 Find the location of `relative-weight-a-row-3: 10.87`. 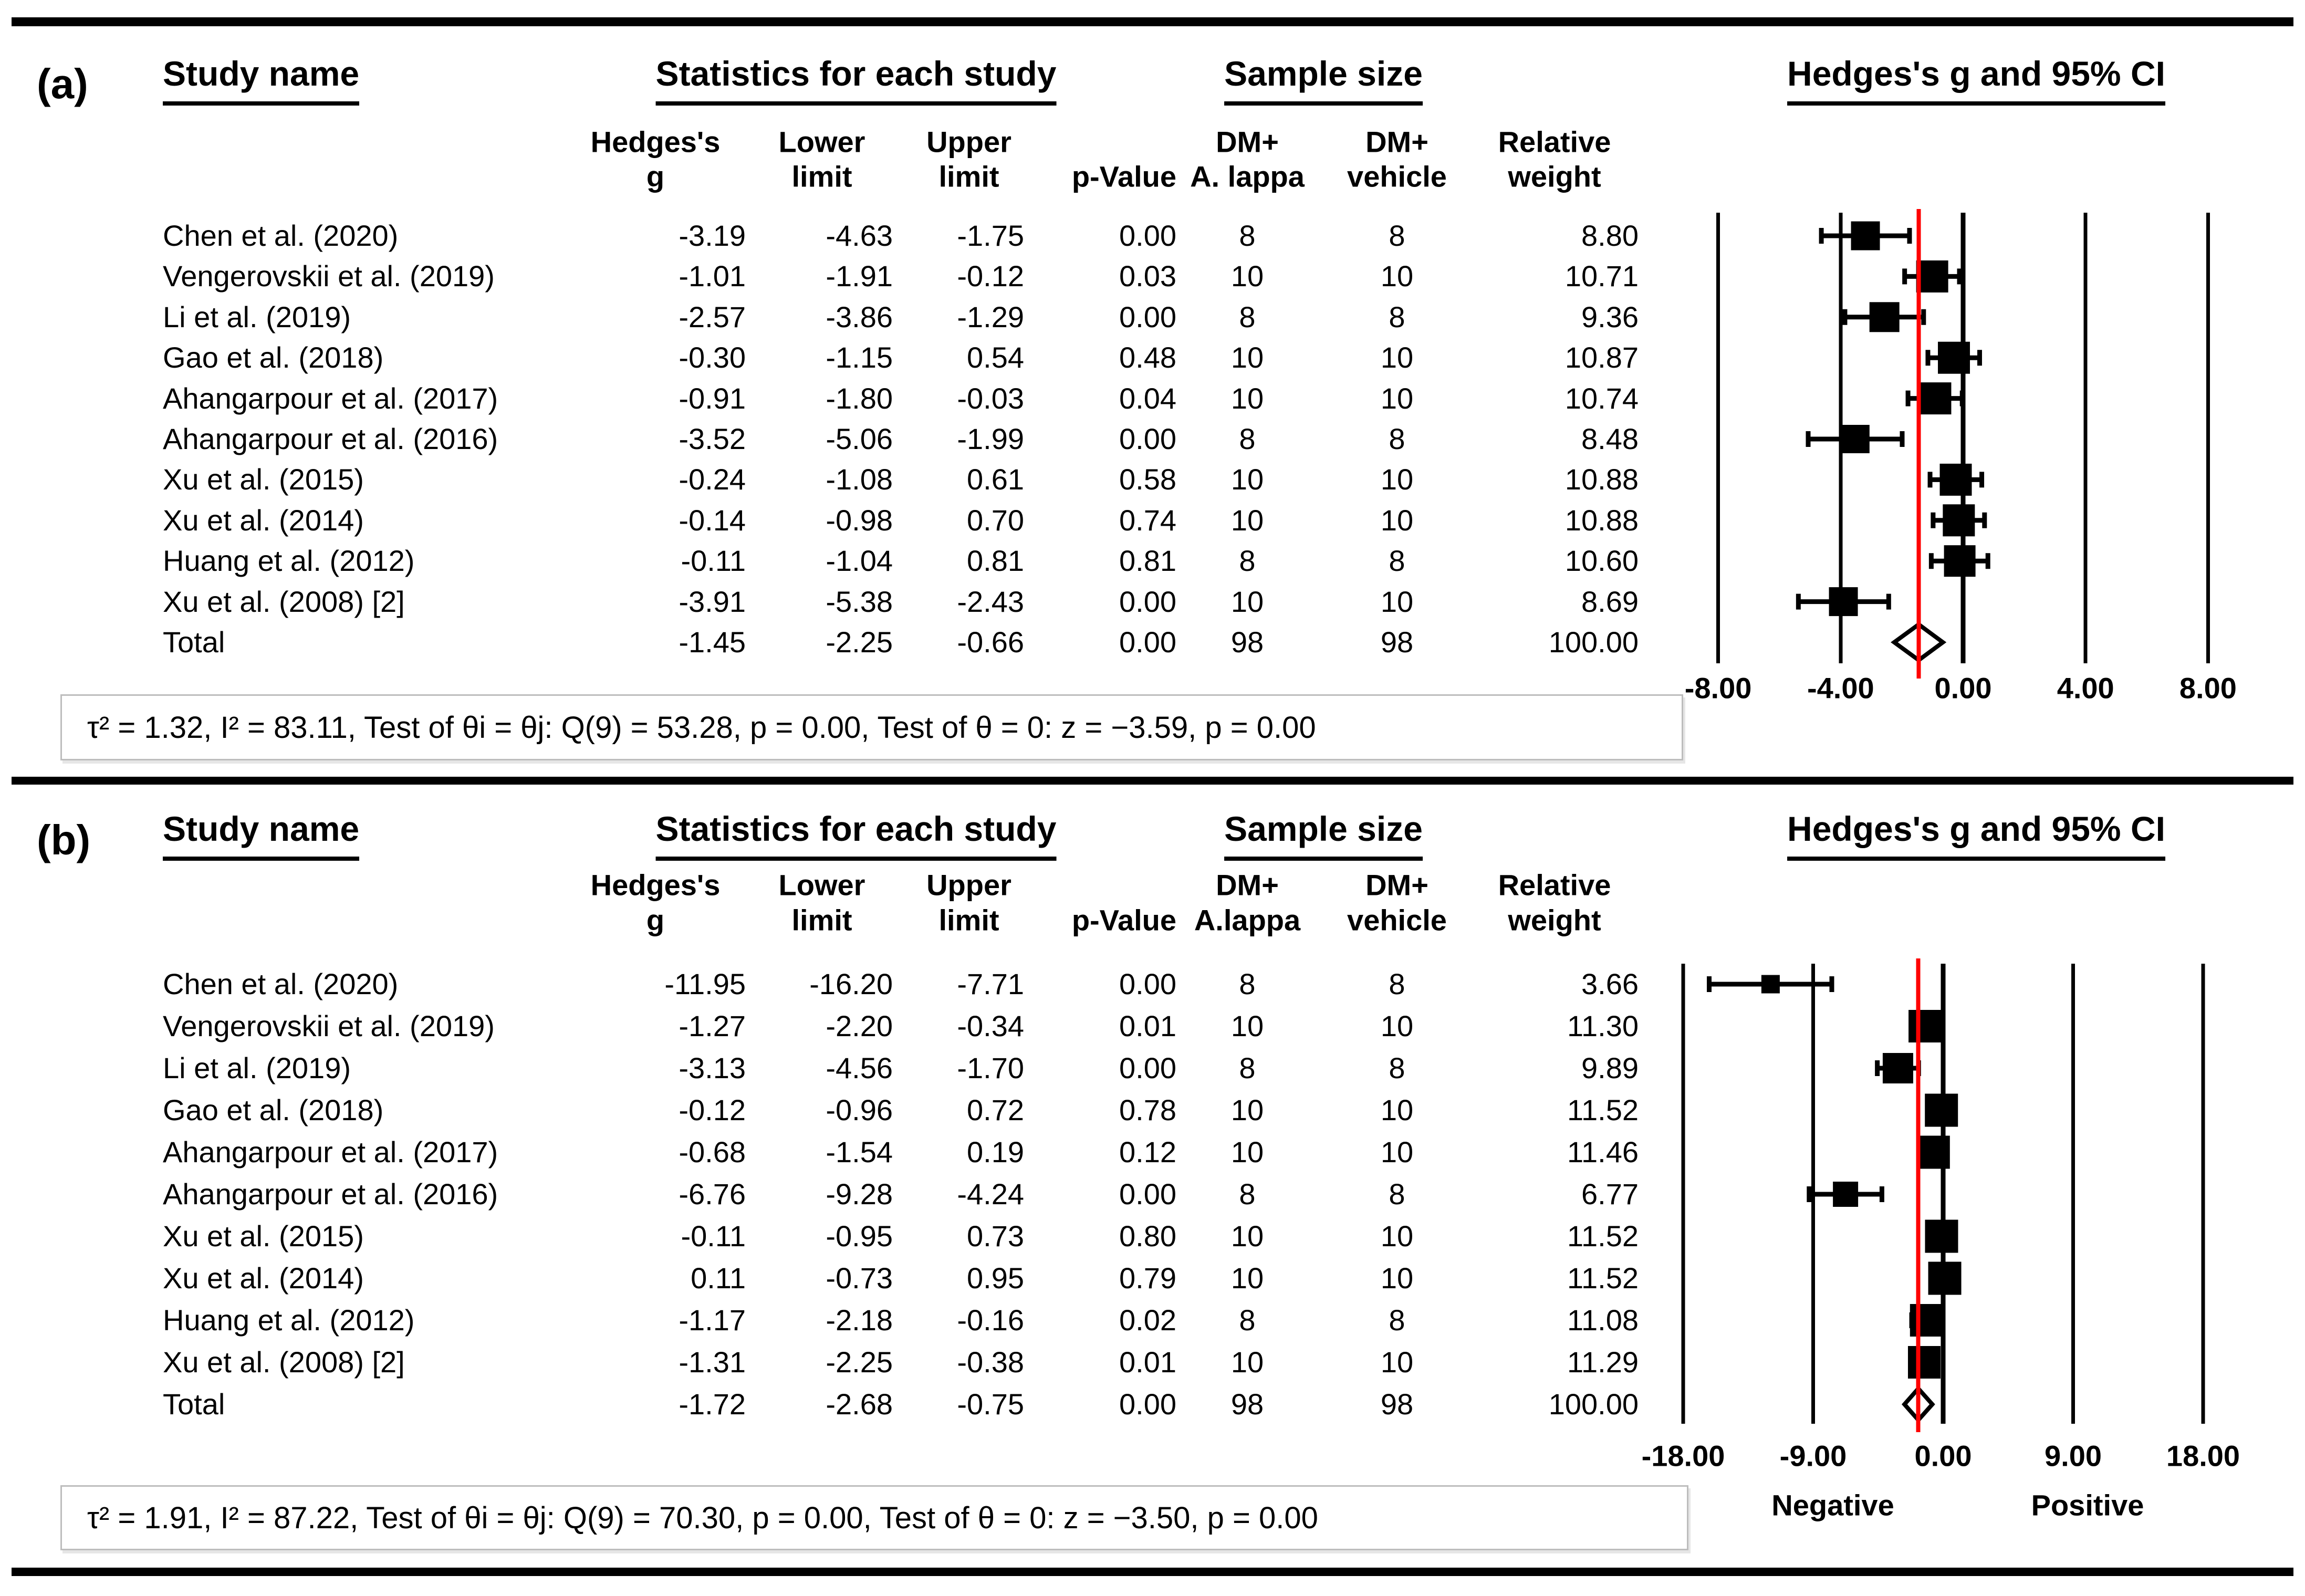

relative-weight-a-row-3: 10.87 is located at coordinates (1602, 357).